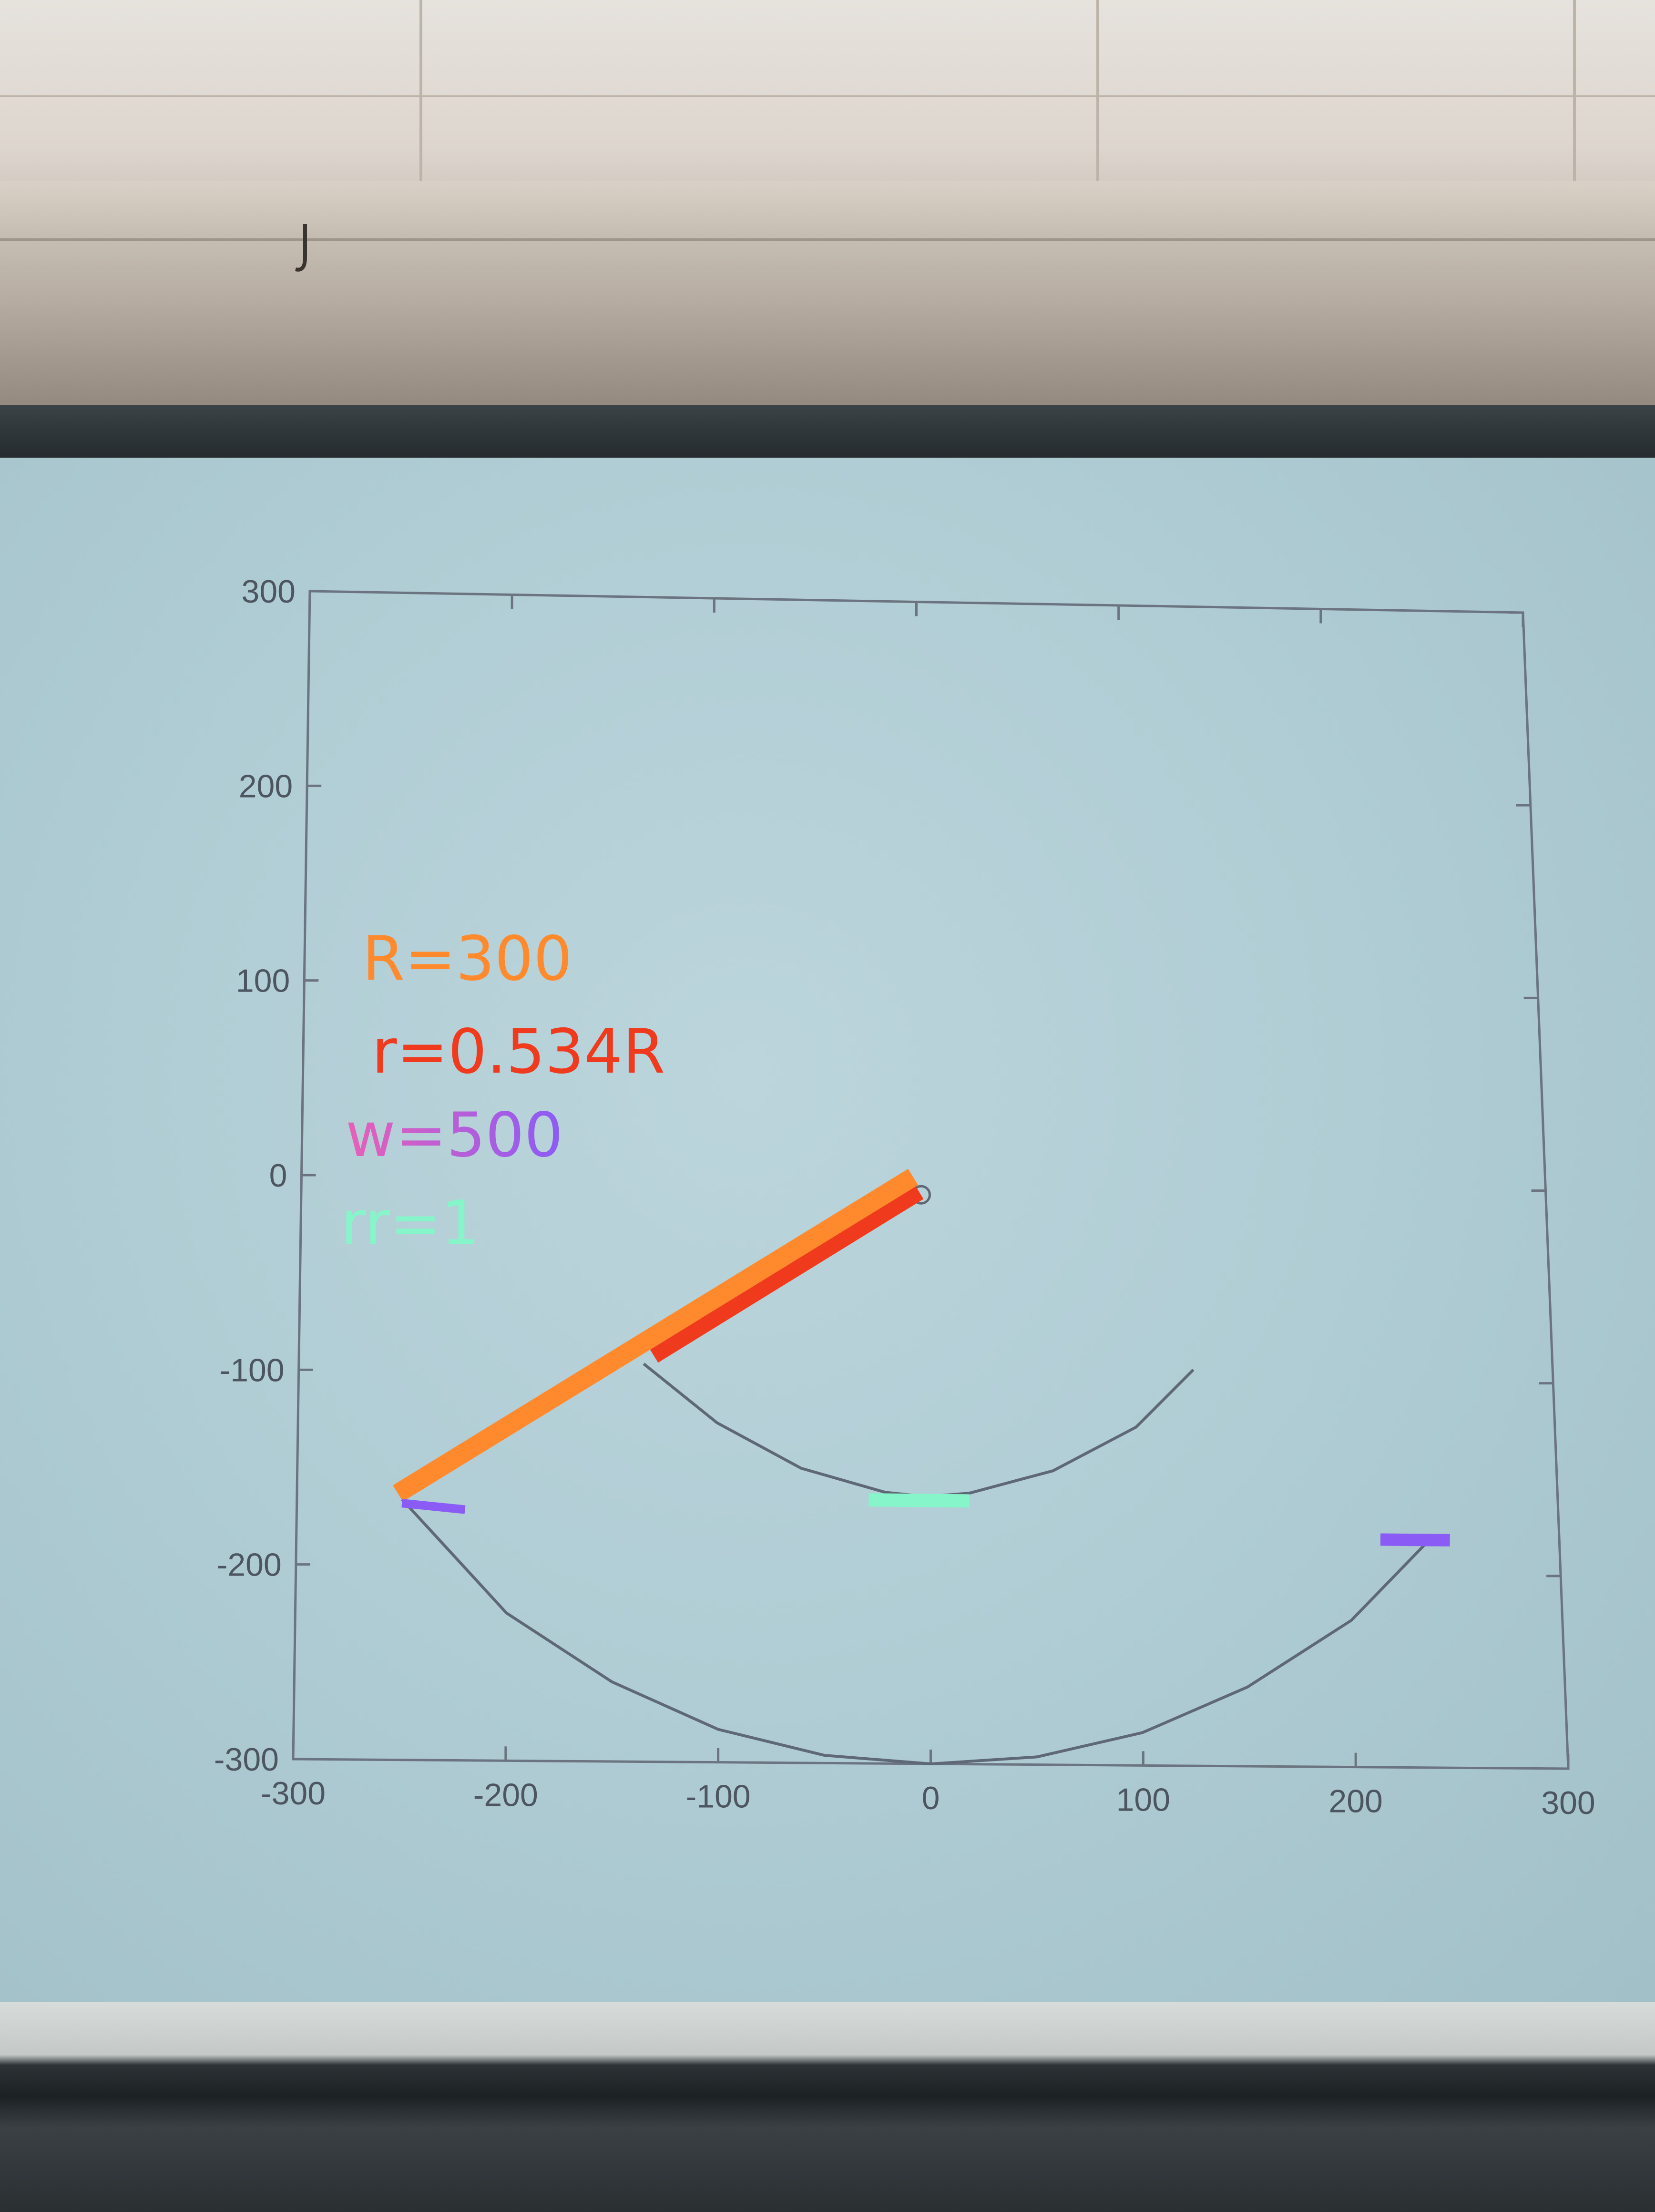 Image resolution: width=1655 pixels, height=2212 pixels. What do you see at coordinates (1568, 1803) in the screenshot?
I see `x-tick-label: 300` at bounding box center [1568, 1803].